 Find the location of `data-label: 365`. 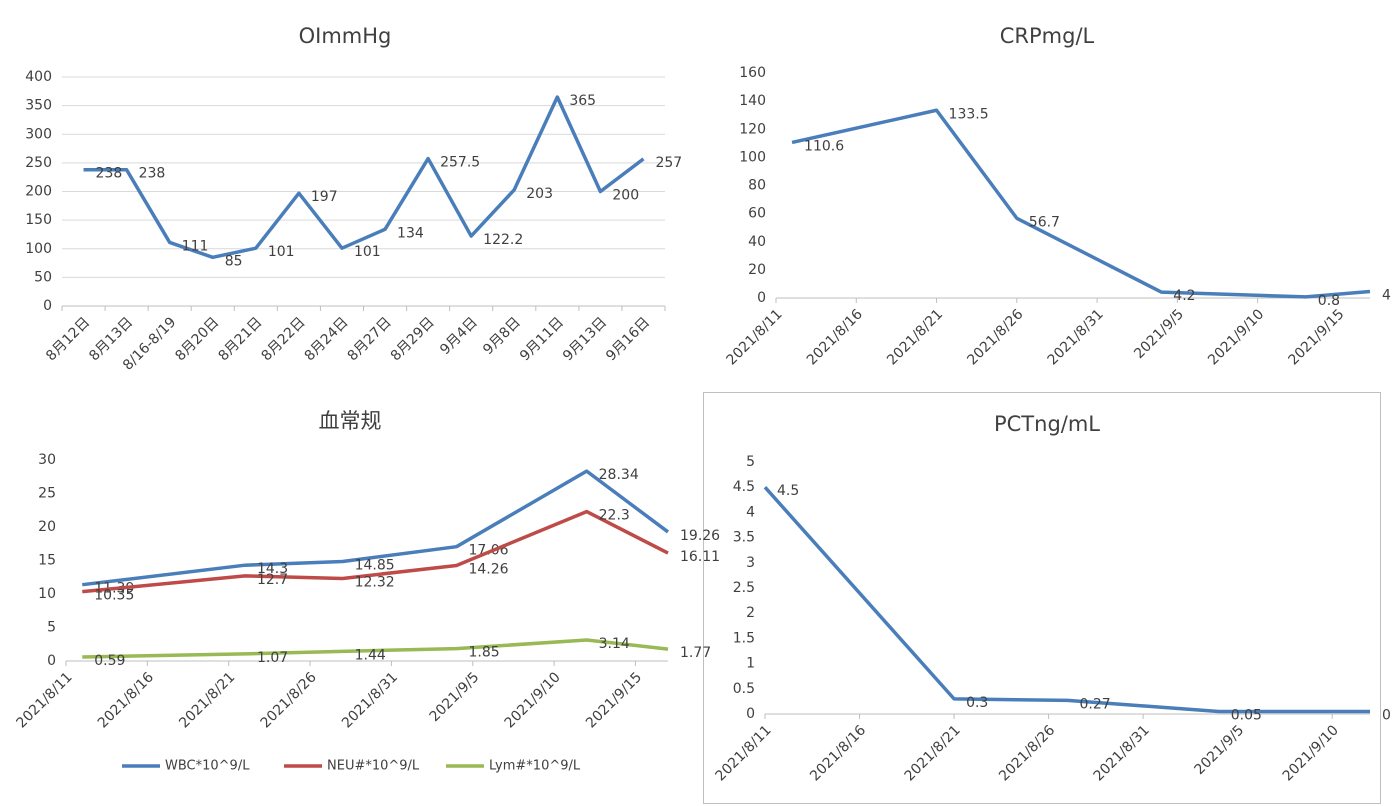

data-label: 365 is located at coordinates (582, 101).